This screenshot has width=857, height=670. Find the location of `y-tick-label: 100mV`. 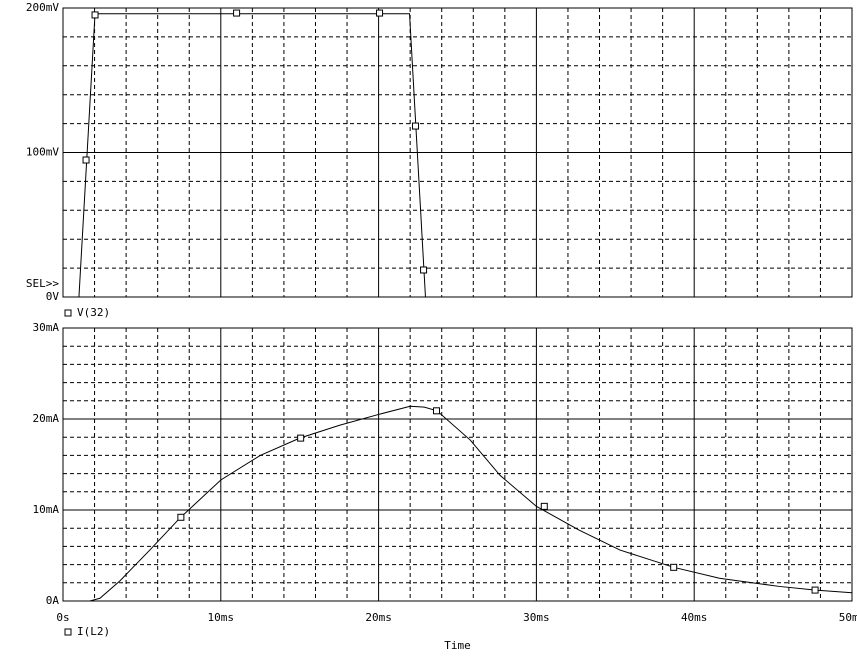

y-tick-label: 100mV is located at coordinates (42, 152).